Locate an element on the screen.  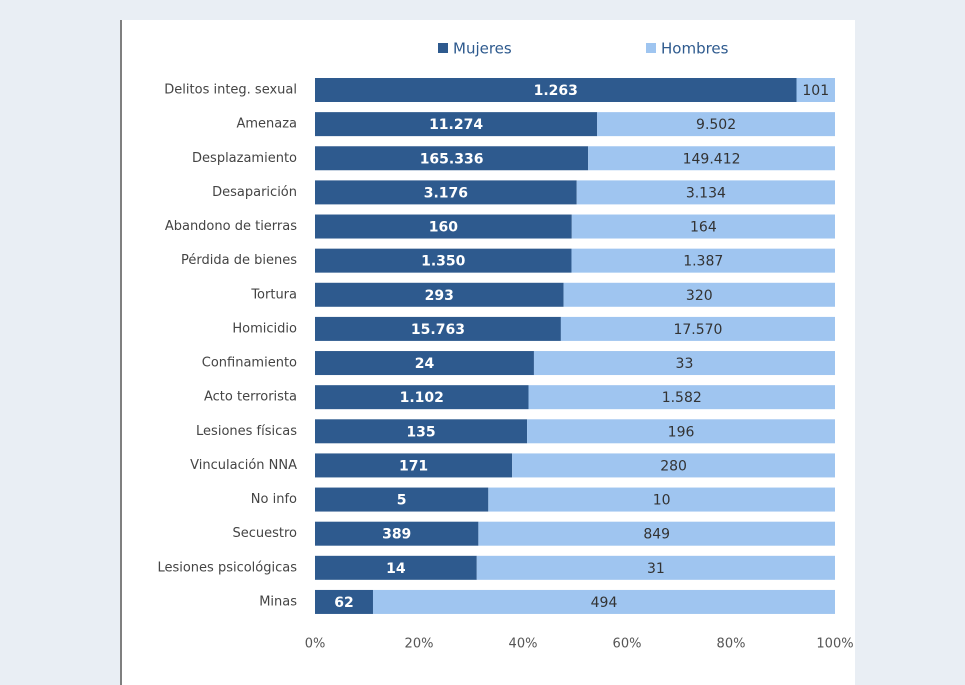
y-tick-label: Lesiones psicológicas is located at coordinates (227, 567).